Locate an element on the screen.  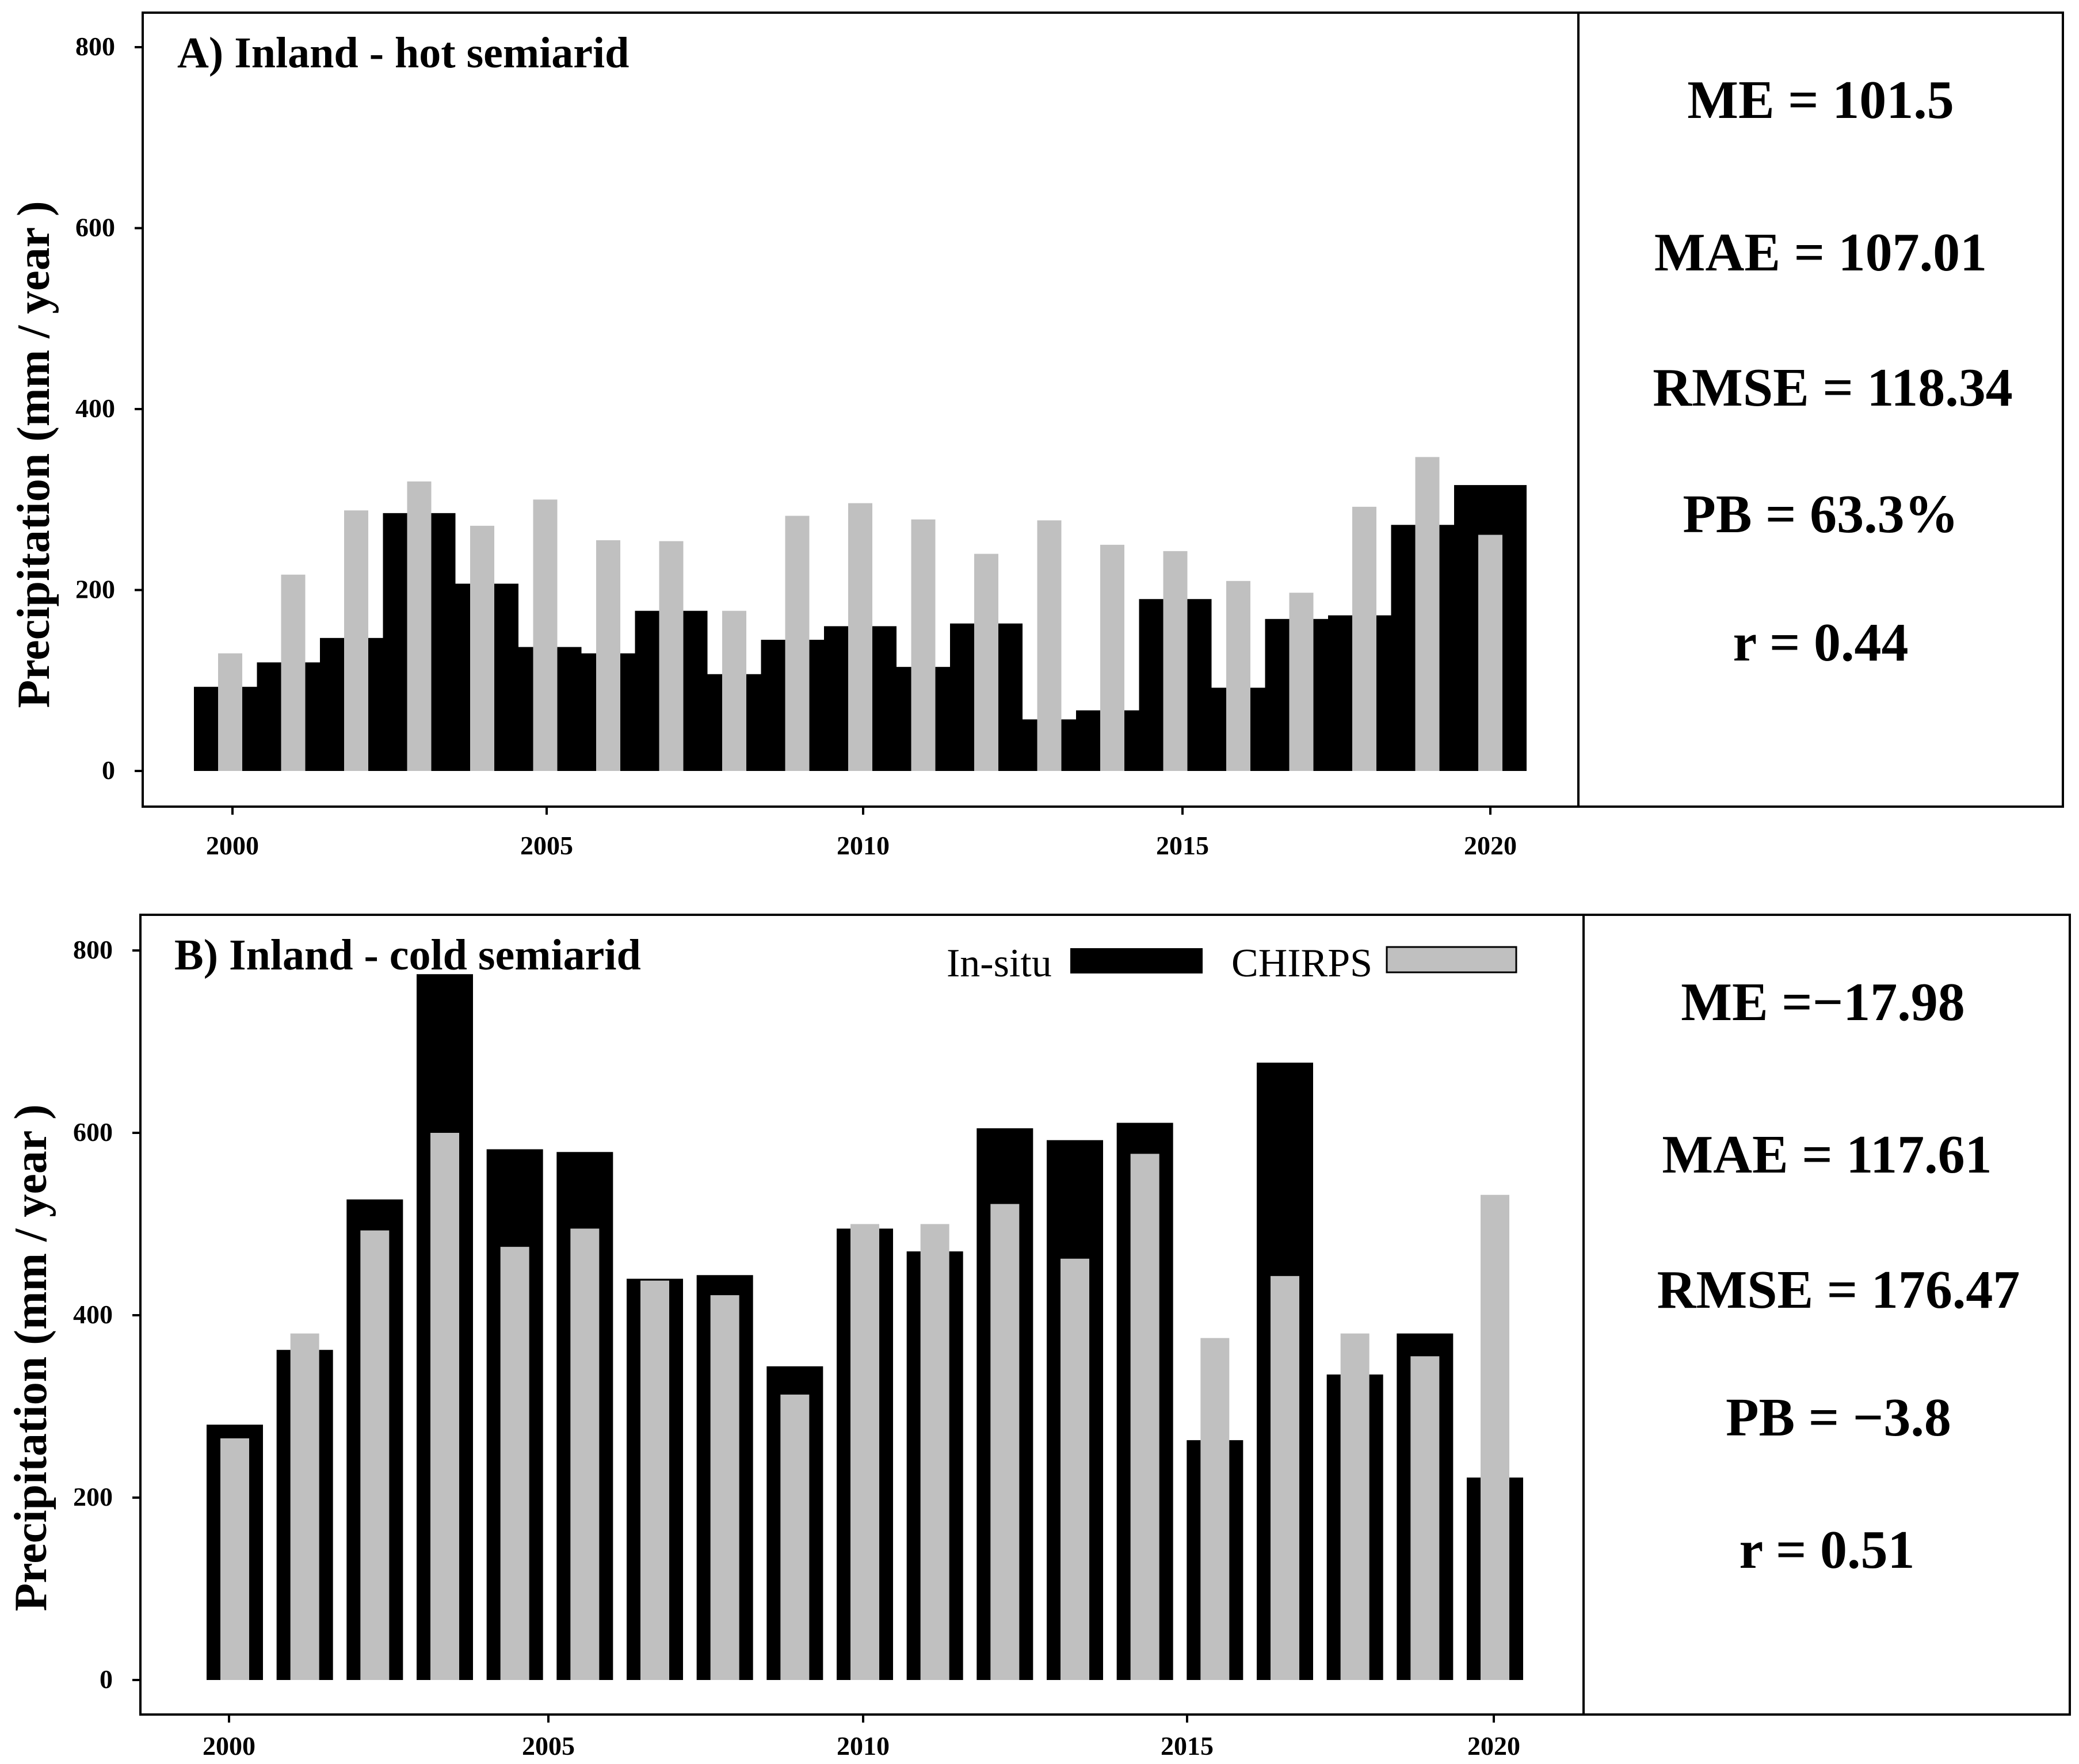
stat-r: r = 0.51 is located at coordinates (1826, 1550).